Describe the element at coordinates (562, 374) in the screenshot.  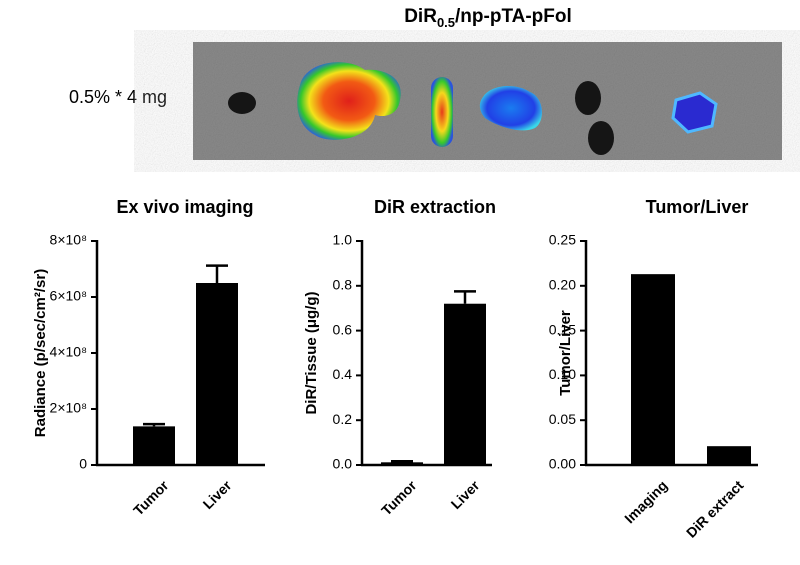
I see `y-tick-label: 0.10` at that location.